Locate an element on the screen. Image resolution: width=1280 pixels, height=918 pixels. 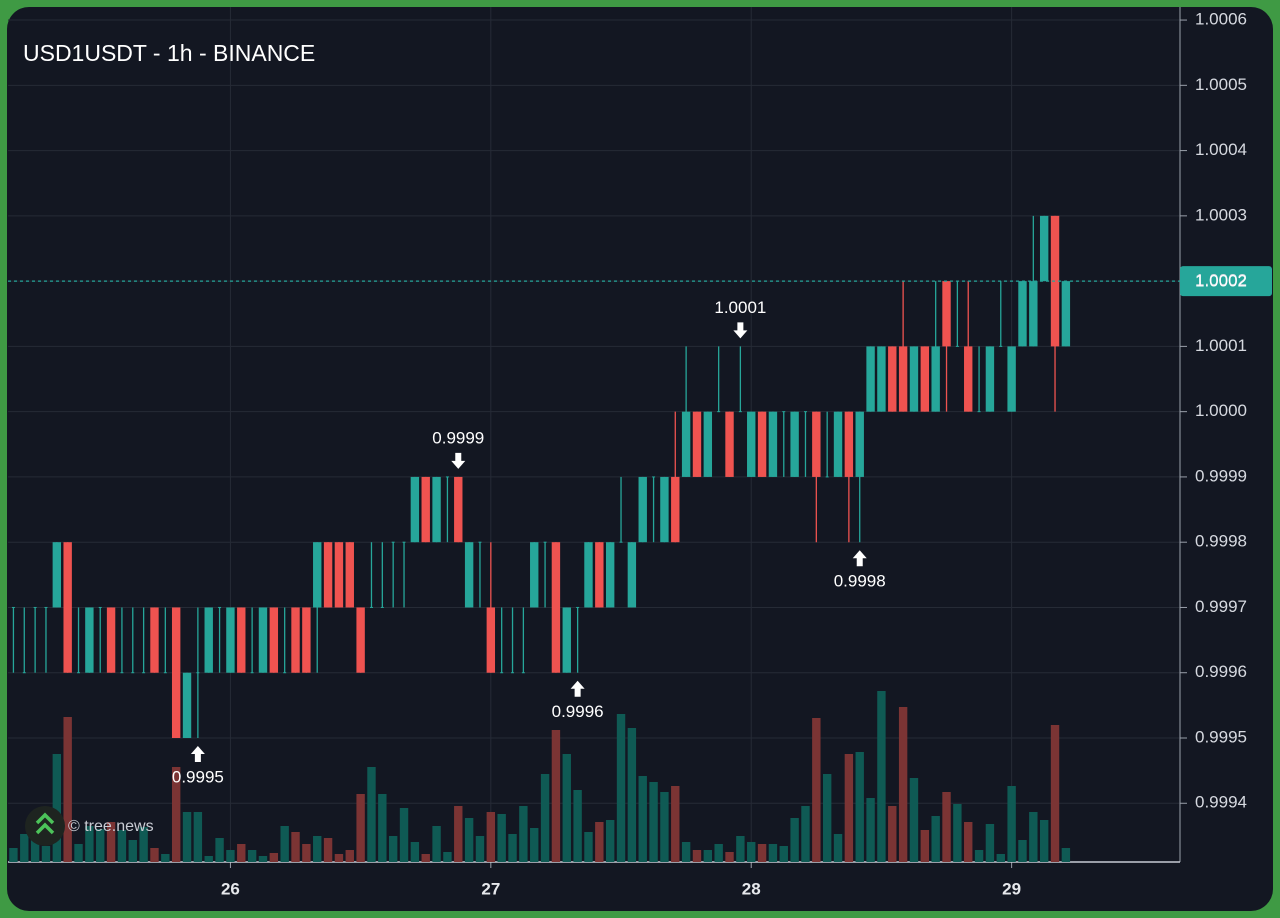
y-tick-label: 1.0000 is located at coordinates (1221, 410).